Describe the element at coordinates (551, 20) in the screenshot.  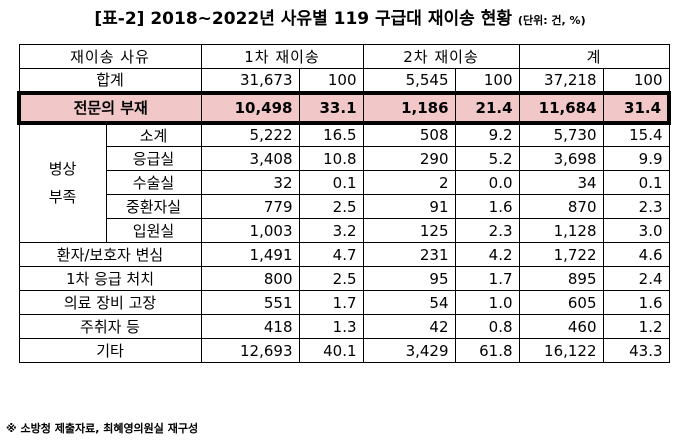
I see `title-unit: (단위: 건, %)` at that location.